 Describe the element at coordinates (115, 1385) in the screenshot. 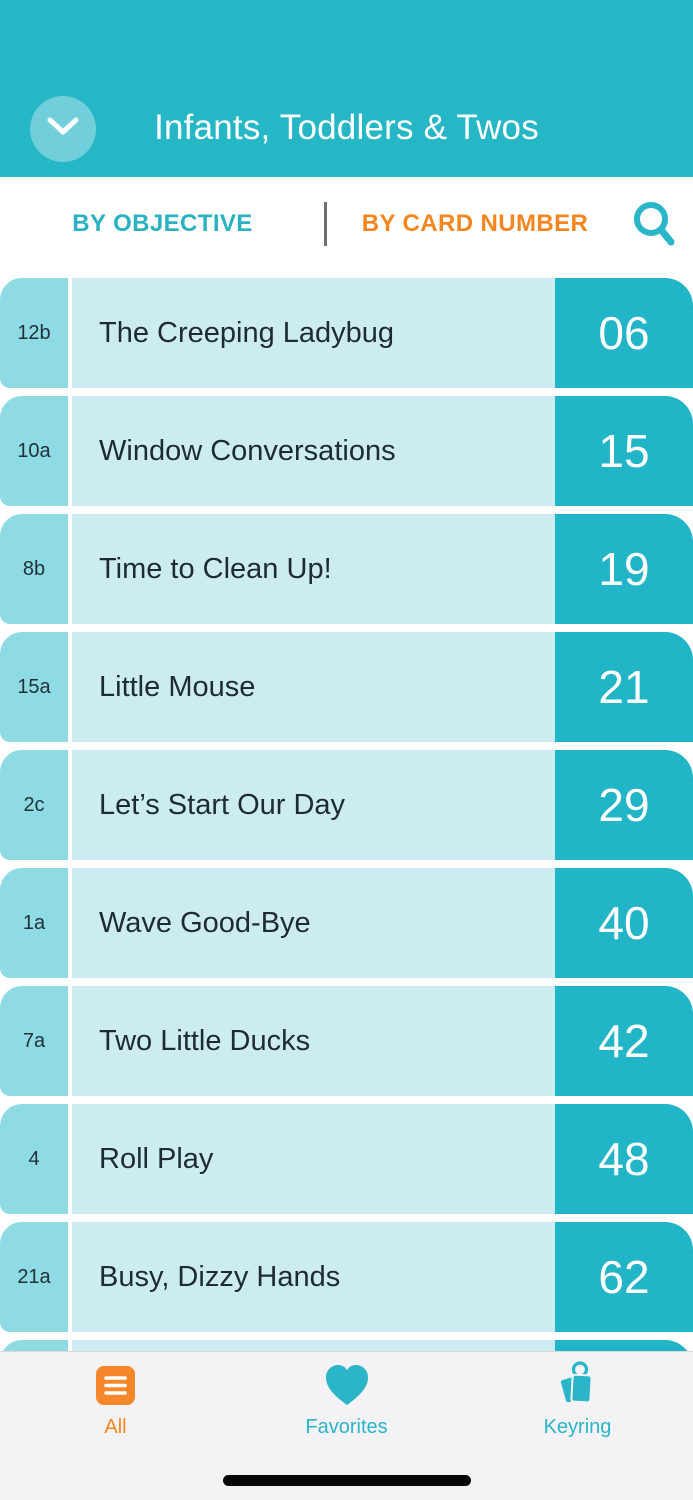

I see `list-icon` at that location.